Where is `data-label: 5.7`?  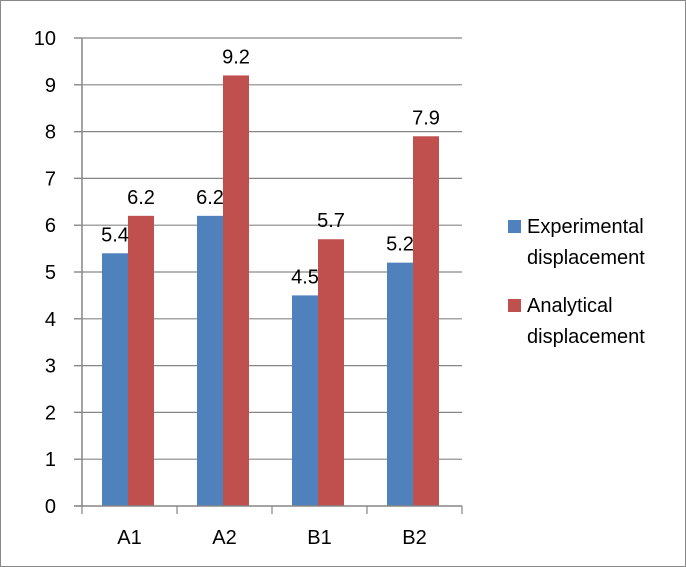
data-label: 5.7 is located at coordinates (331, 221).